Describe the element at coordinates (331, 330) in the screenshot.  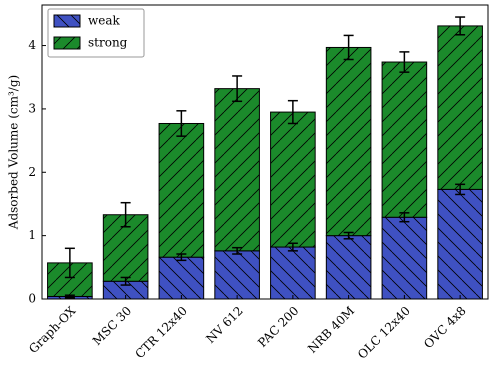
I see `x-tick-label: NRB 40M` at that location.